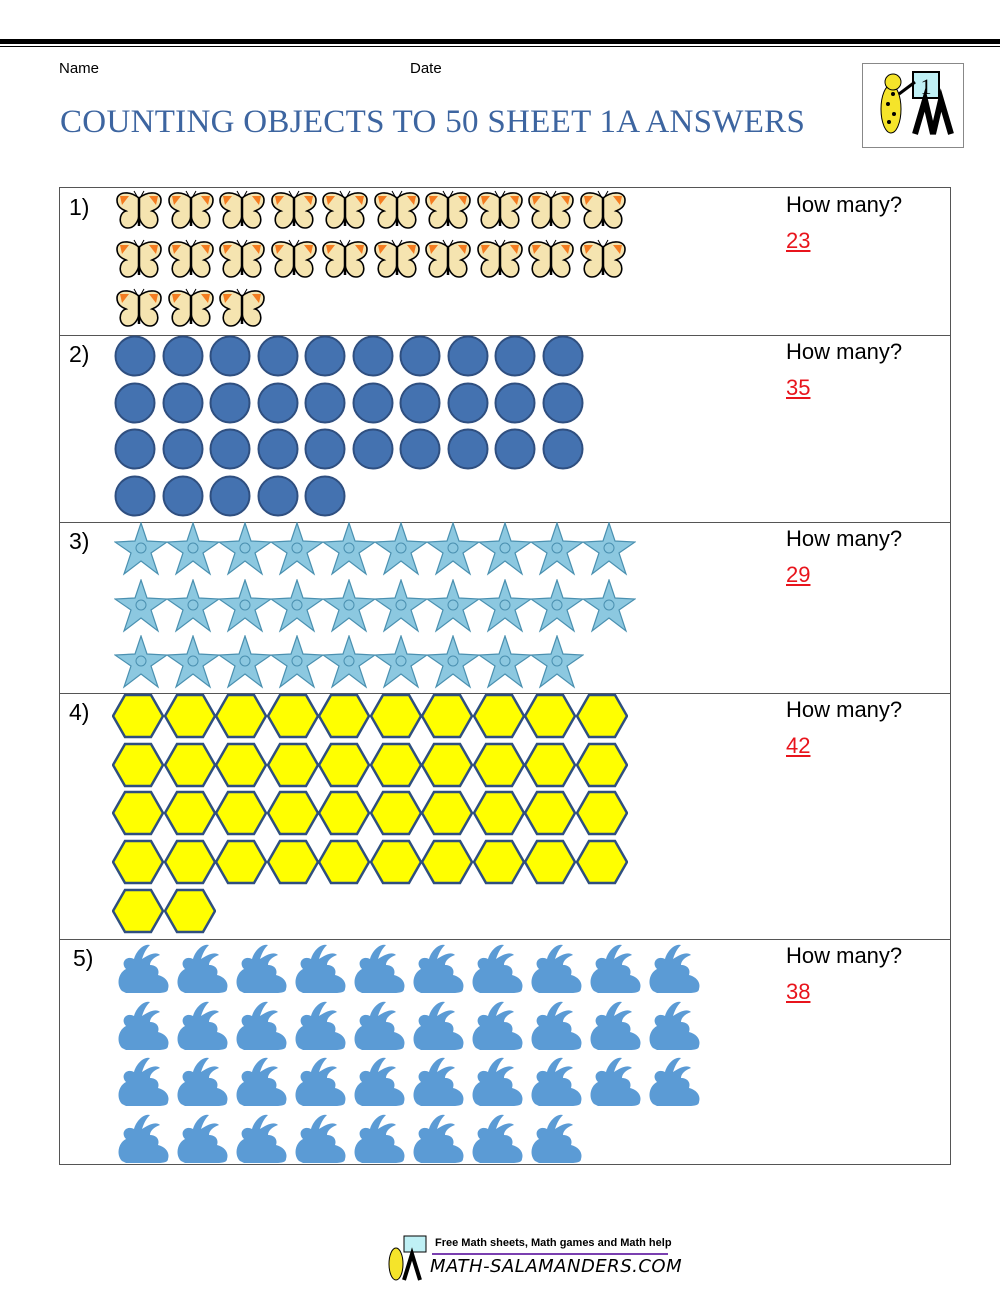 The height and width of the screenshot is (1294, 1000). Describe the element at coordinates (505, 429) in the screenshot. I see `question-row: 2) How many? 35` at that location.